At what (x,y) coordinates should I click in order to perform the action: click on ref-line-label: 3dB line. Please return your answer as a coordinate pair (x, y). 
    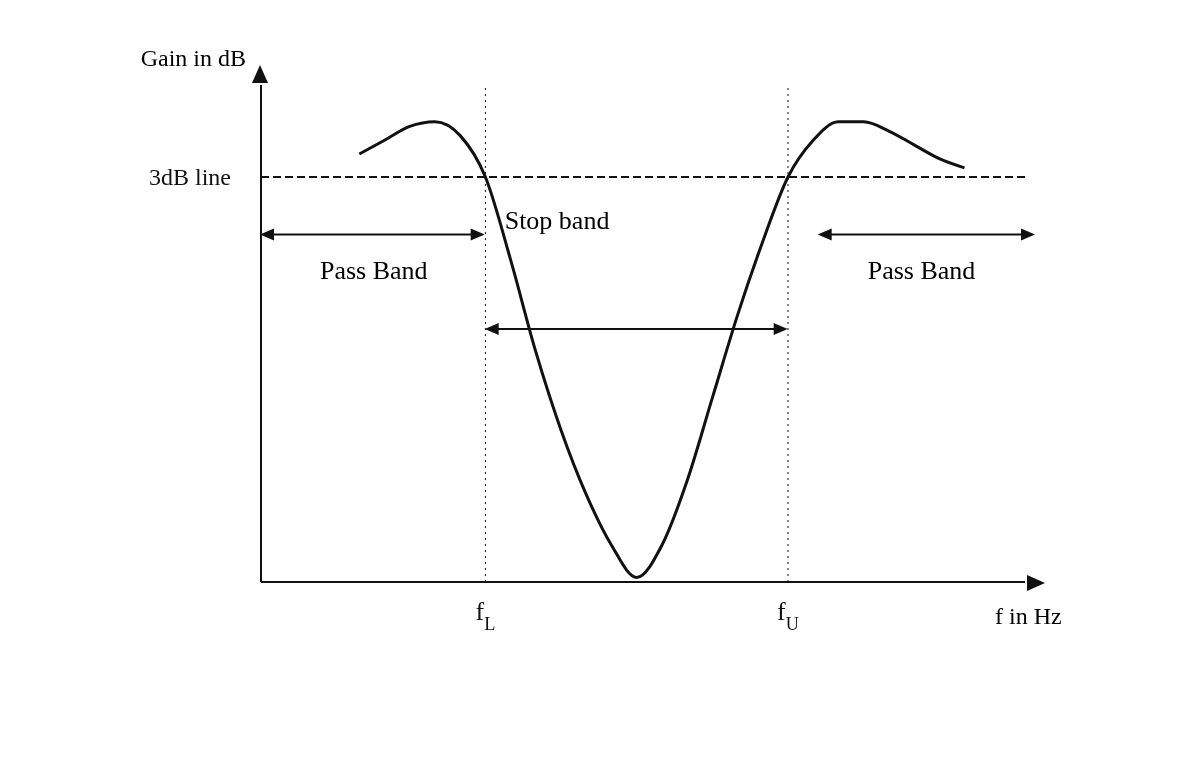
    Looking at the image, I should click on (190, 177).